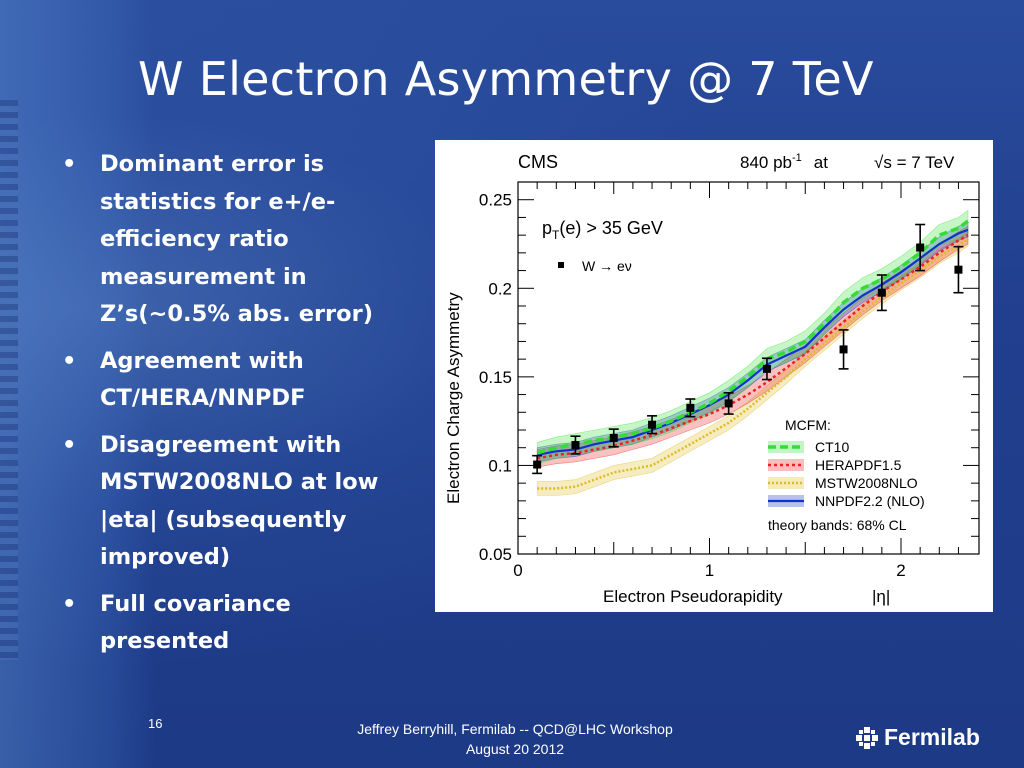 The height and width of the screenshot is (768, 1024). Describe the element at coordinates (602, 230) in the screenshot. I see `cut-label: pT(e) > 35 GeV` at that location.